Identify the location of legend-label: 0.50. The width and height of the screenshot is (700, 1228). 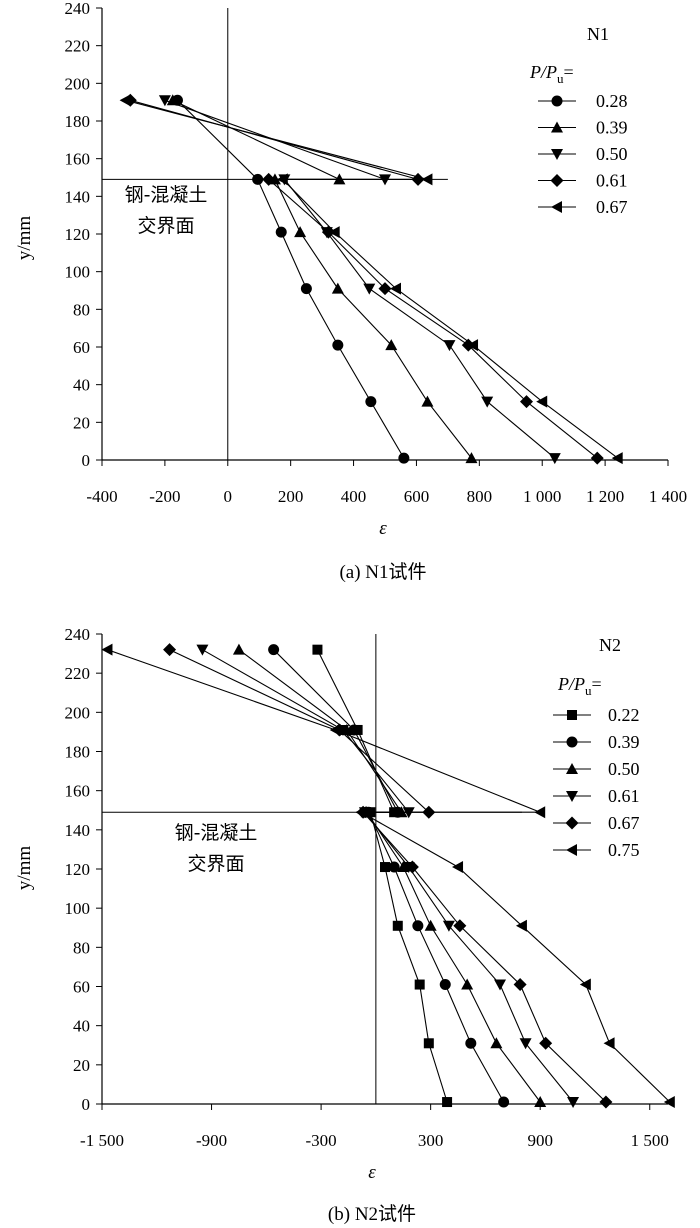
(624, 769).